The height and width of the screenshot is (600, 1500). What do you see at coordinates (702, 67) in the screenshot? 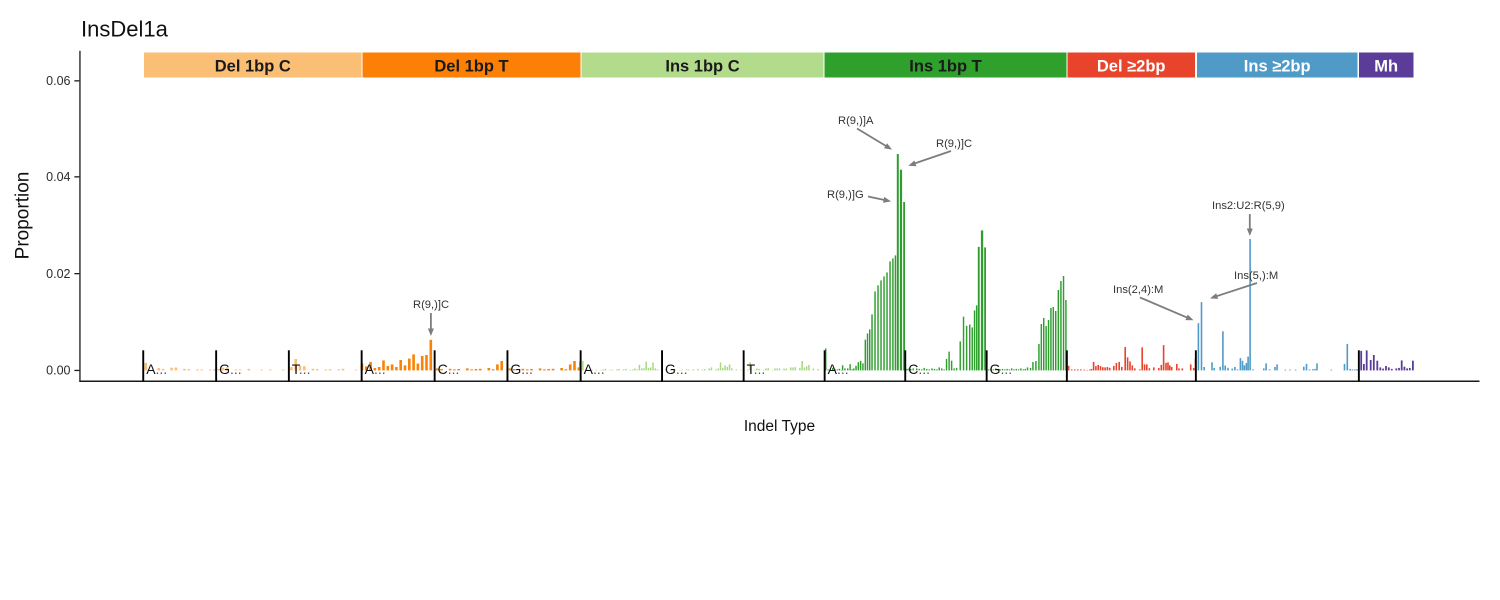
I see `svg-text: Ins 1bp C` at bounding box center [702, 67].